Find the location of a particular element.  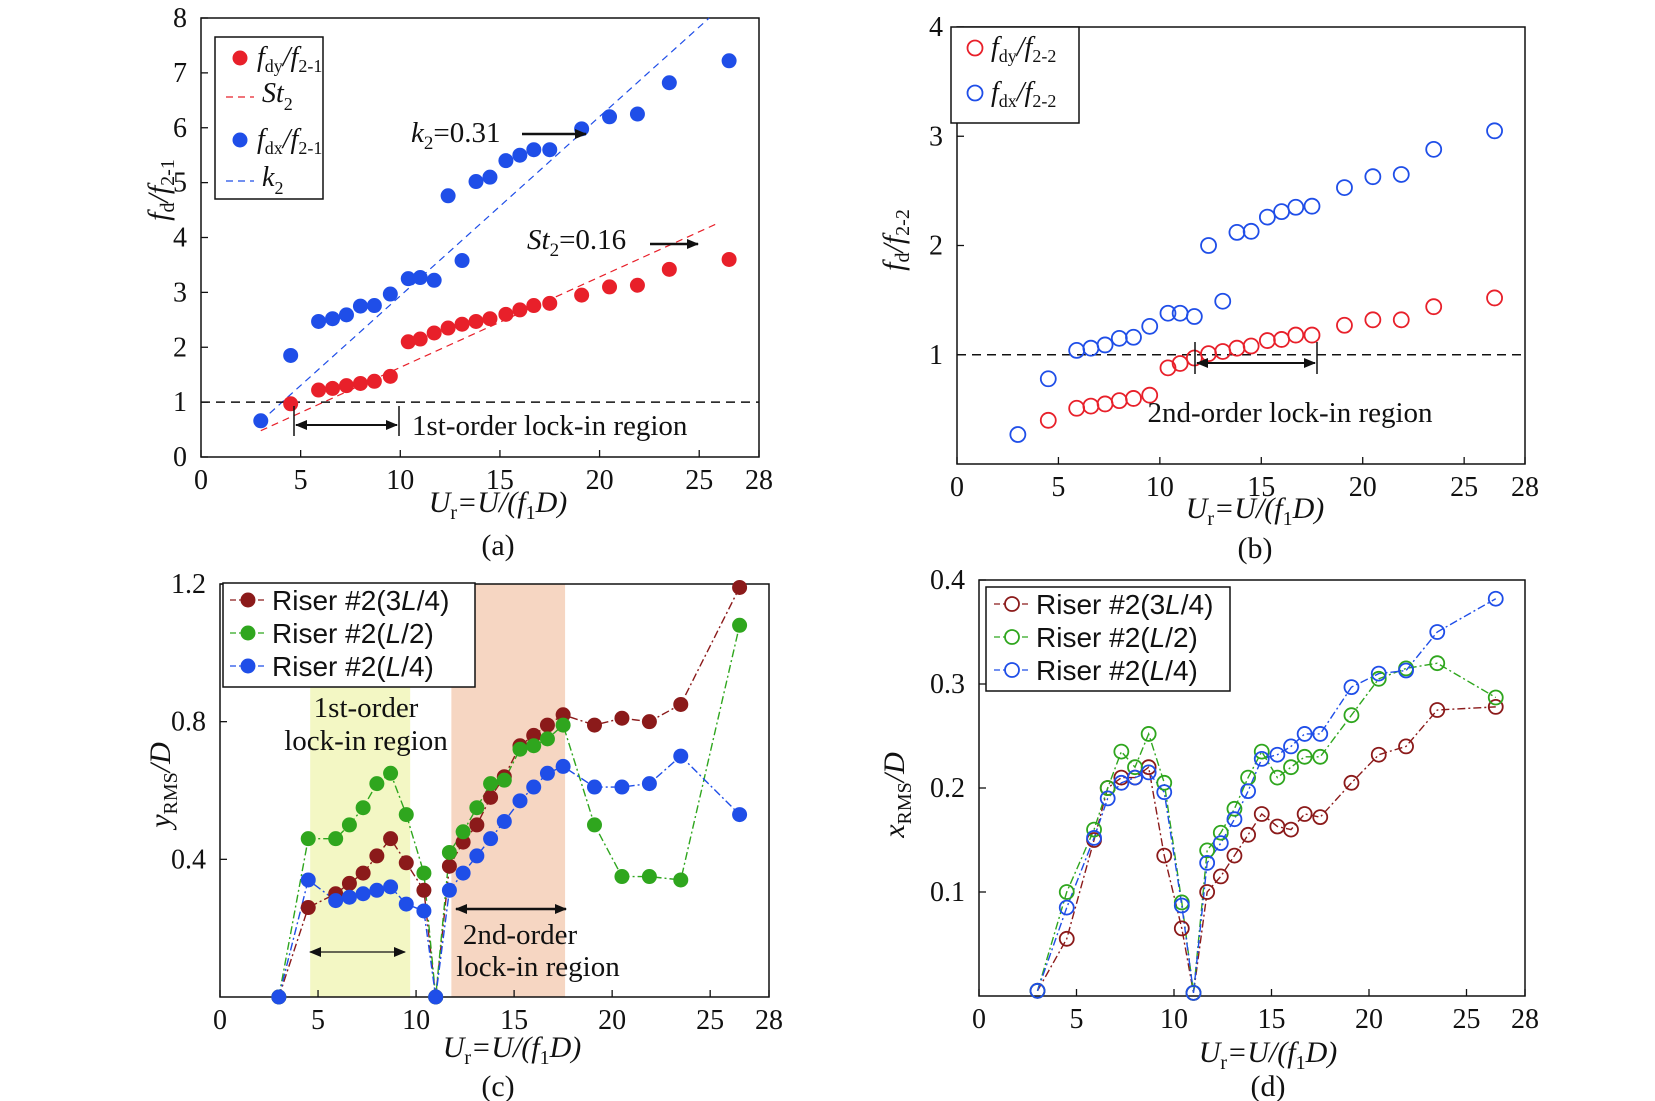

panel-d-ylabel: xRMS/D is located at coordinates (897, 795).